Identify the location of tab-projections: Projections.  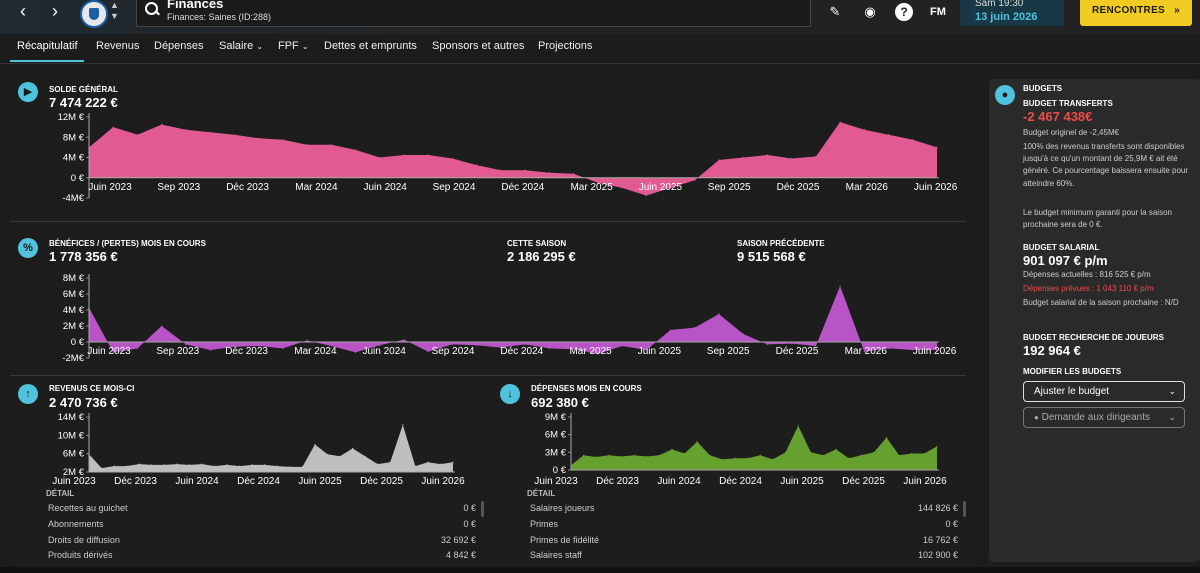
(565, 46).